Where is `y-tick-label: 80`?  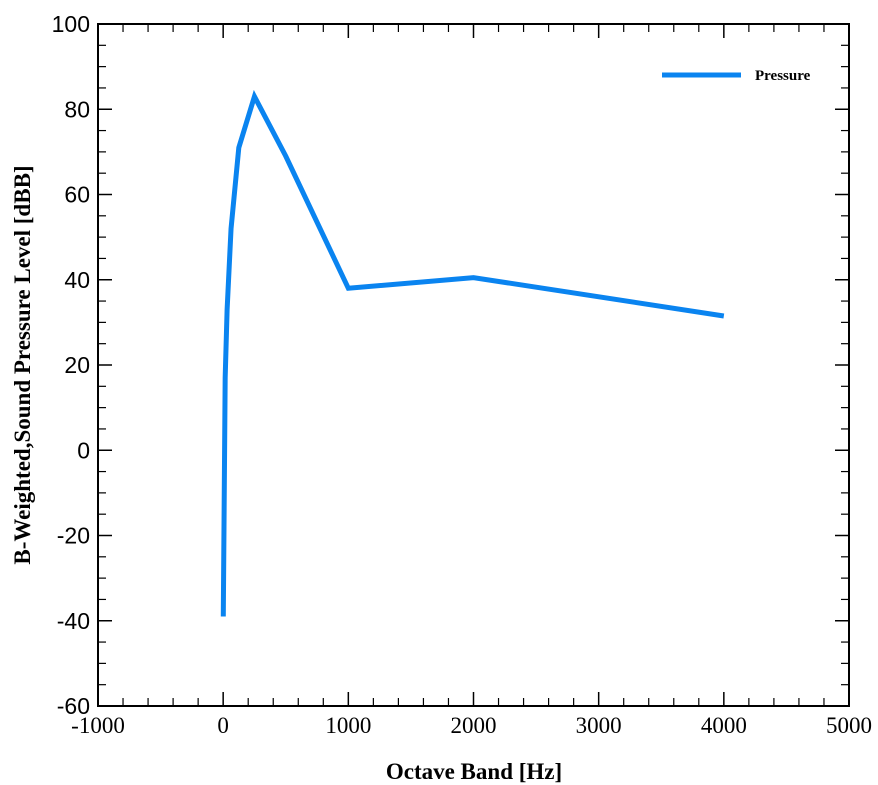 y-tick-label: 80 is located at coordinates (77, 109).